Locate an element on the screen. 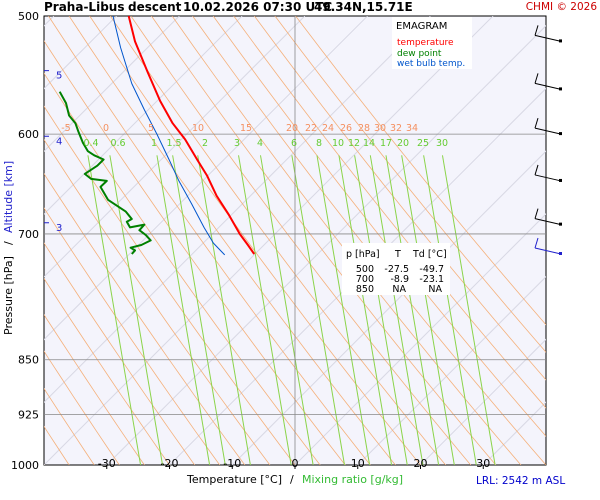  mixing-ratio-label: 4 is located at coordinates (260, 143).